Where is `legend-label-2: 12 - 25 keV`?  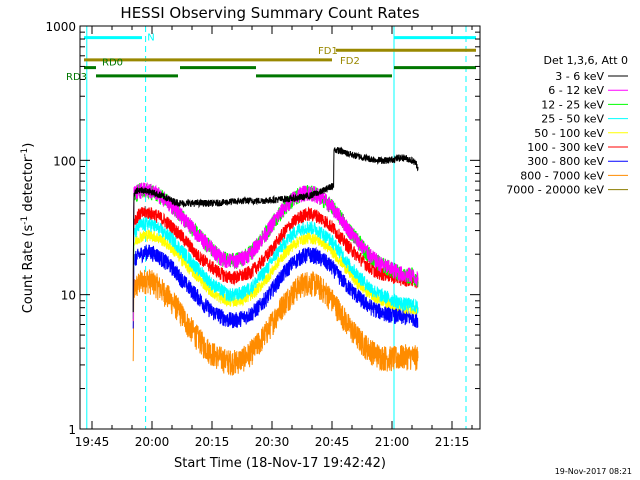
legend-label-2: 12 - 25 keV is located at coordinates (572, 104).